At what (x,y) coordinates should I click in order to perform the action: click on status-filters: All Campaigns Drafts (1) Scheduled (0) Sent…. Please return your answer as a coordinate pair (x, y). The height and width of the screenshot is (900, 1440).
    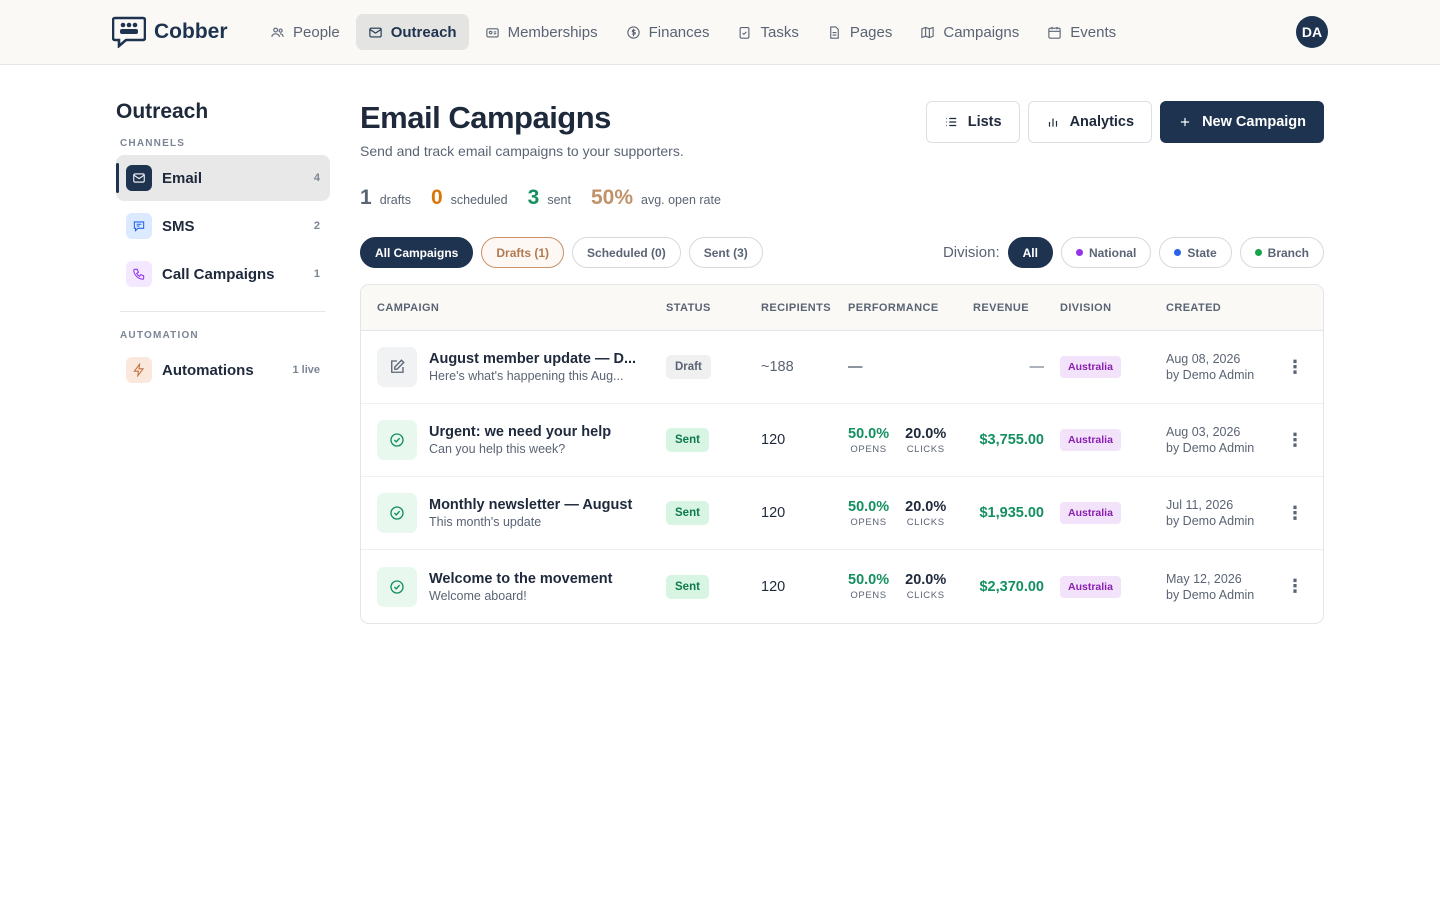
    Looking at the image, I should click on (561, 252).